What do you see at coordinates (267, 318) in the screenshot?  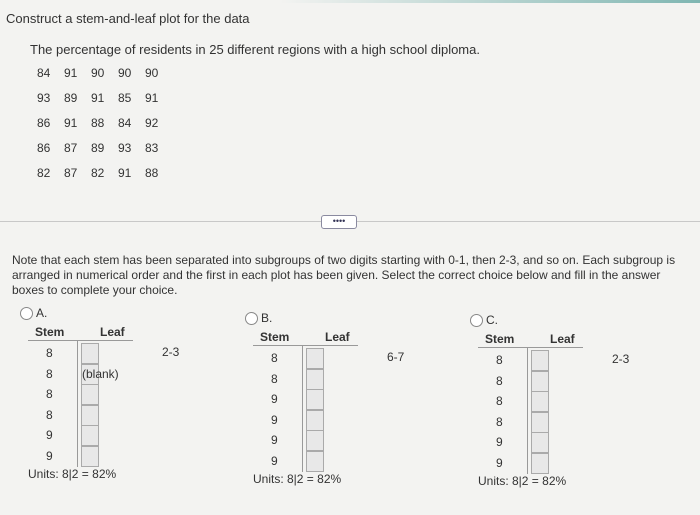 I see `choice-label: B.` at bounding box center [267, 318].